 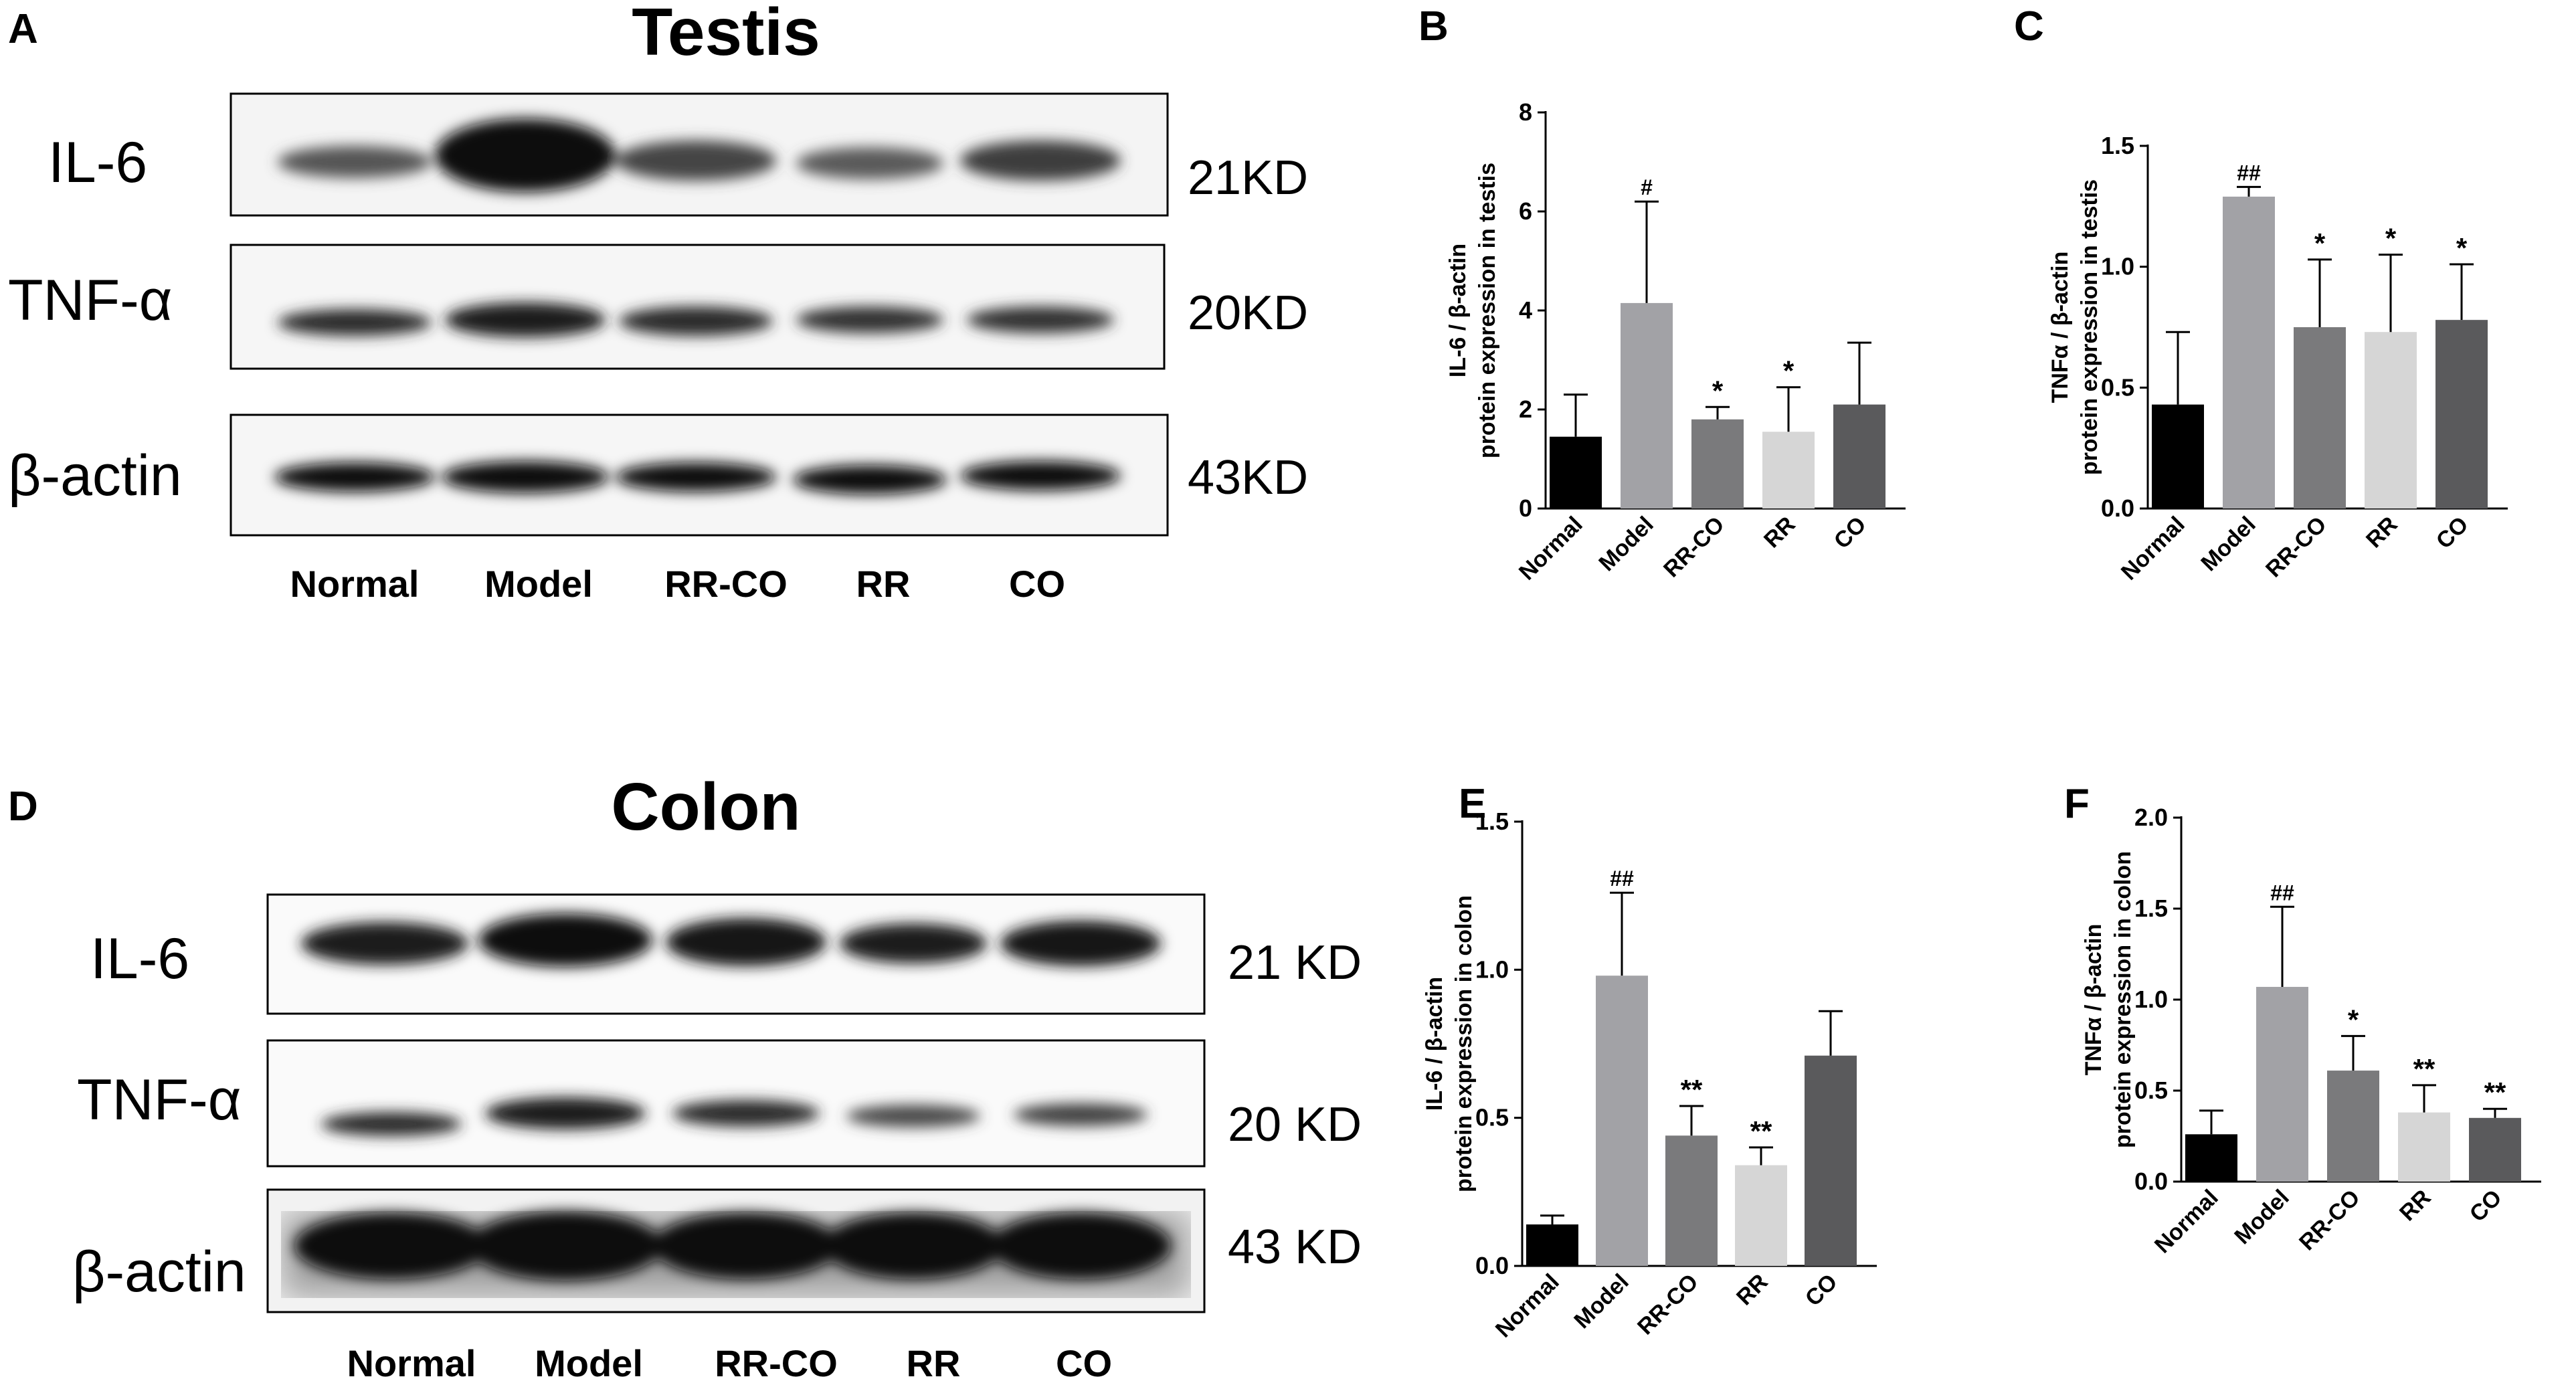 What do you see at coordinates (777, 1362) in the screenshot?
I see `lane-label-rrco: RR-CO` at bounding box center [777, 1362].